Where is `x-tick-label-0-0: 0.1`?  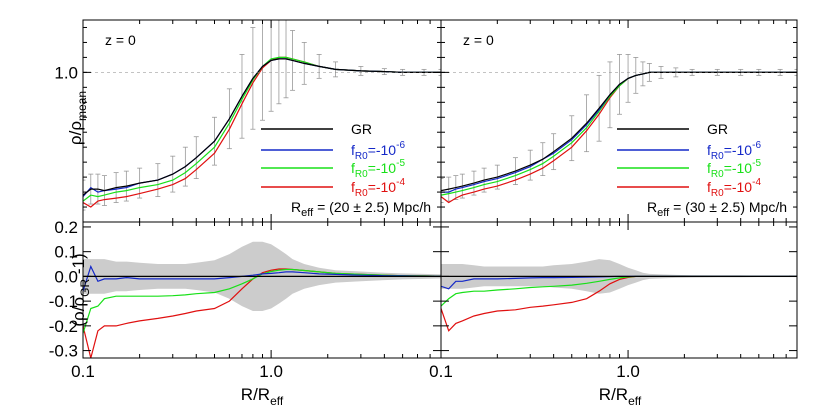 x-tick-label-0-0: 0.1 is located at coordinates (83, 371).